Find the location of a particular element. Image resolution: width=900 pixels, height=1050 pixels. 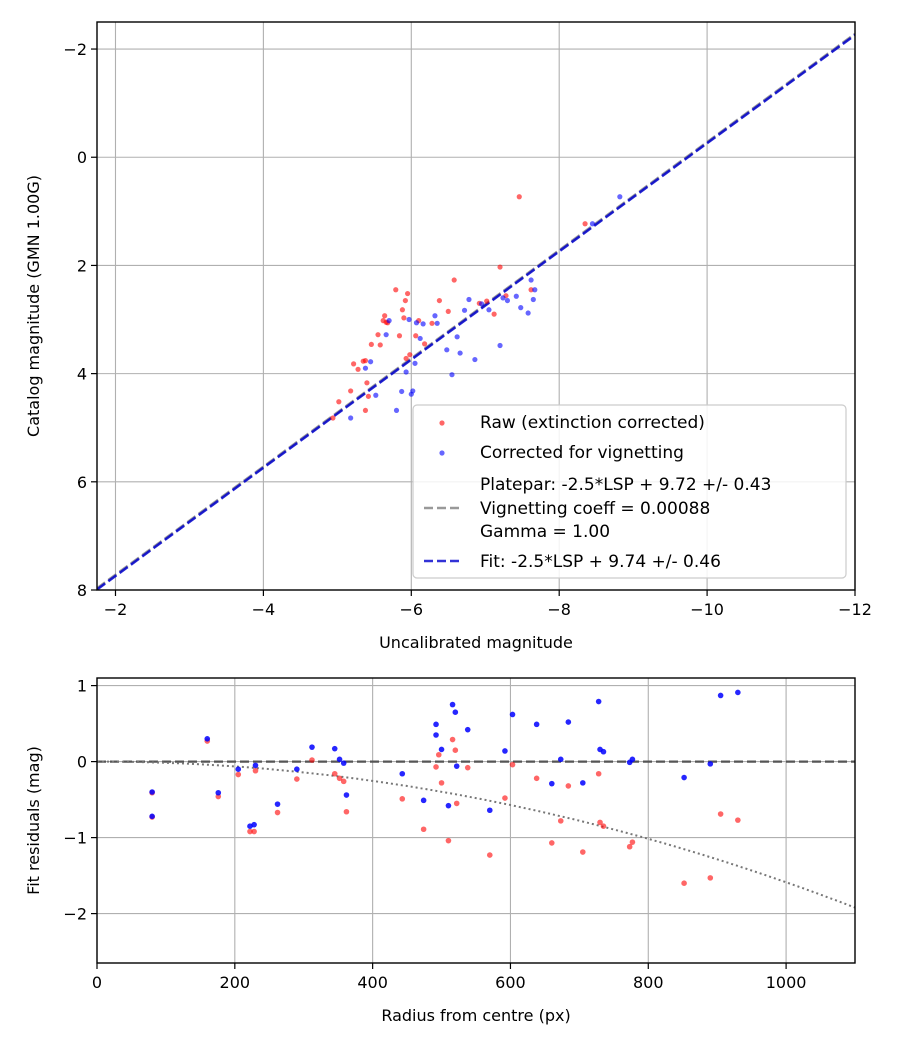

x-tick-label: −8 is located at coordinates (559, 609).